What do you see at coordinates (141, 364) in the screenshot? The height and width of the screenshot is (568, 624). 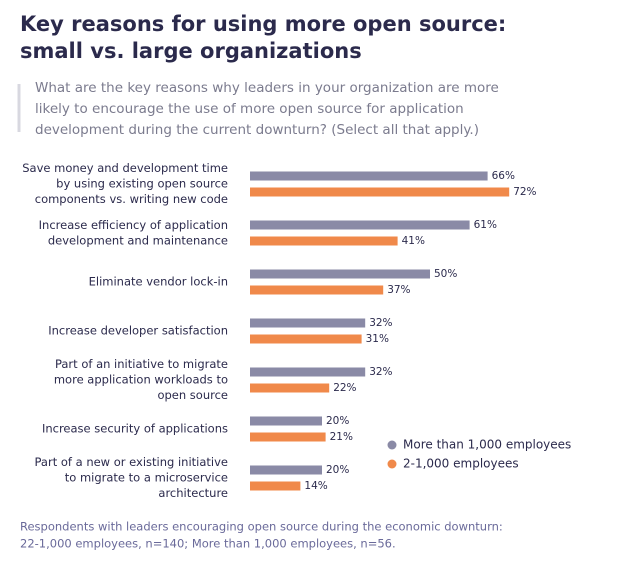 I see `category-label: Part of an initiative to migrate` at bounding box center [141, 364].